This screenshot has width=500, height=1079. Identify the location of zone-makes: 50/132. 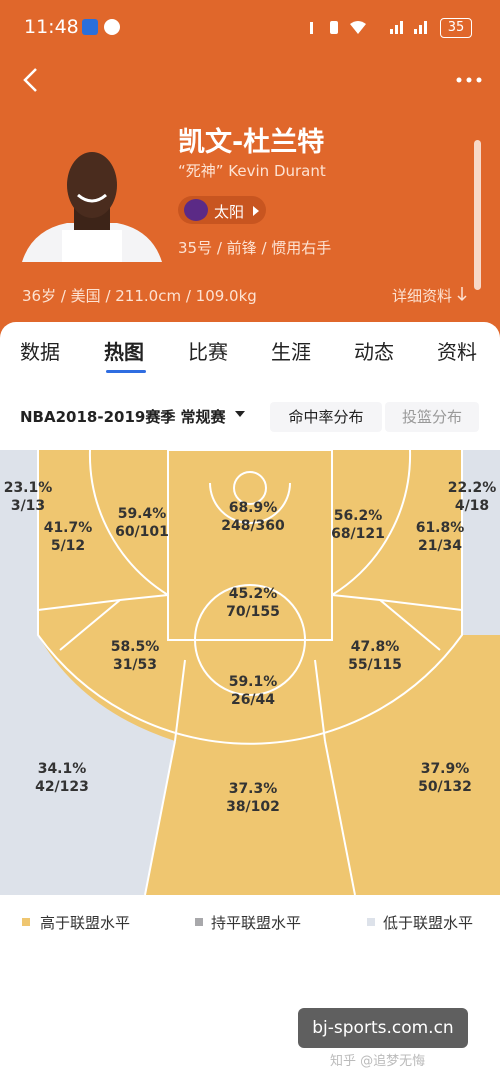
(445, 787).